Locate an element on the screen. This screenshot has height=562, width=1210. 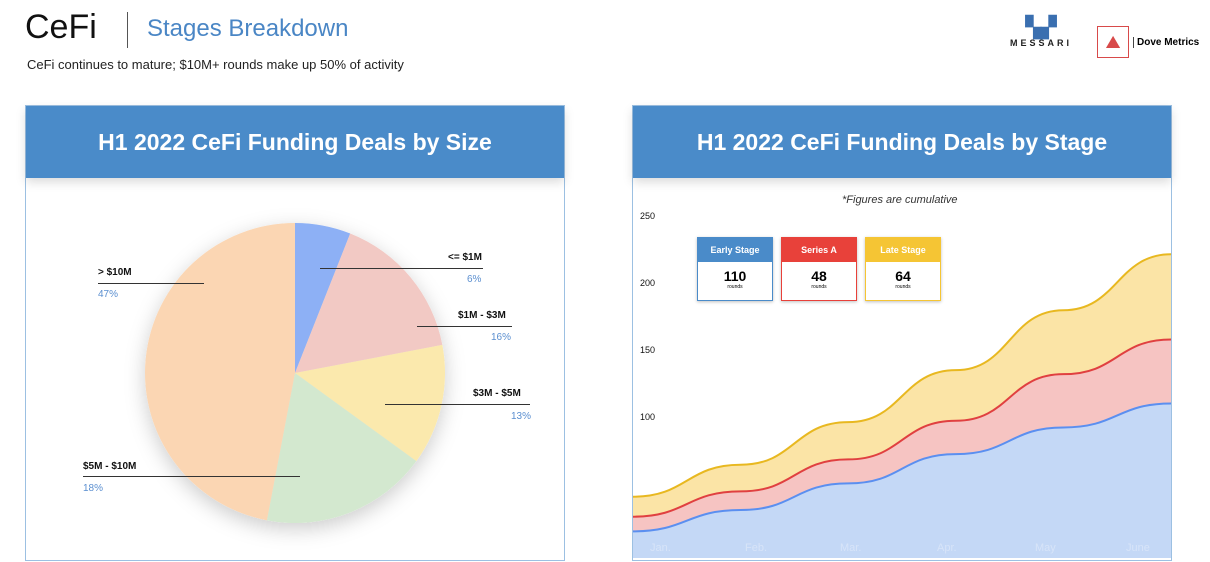
slice-label: $5M - $10M is located at coordinates (110, 466).